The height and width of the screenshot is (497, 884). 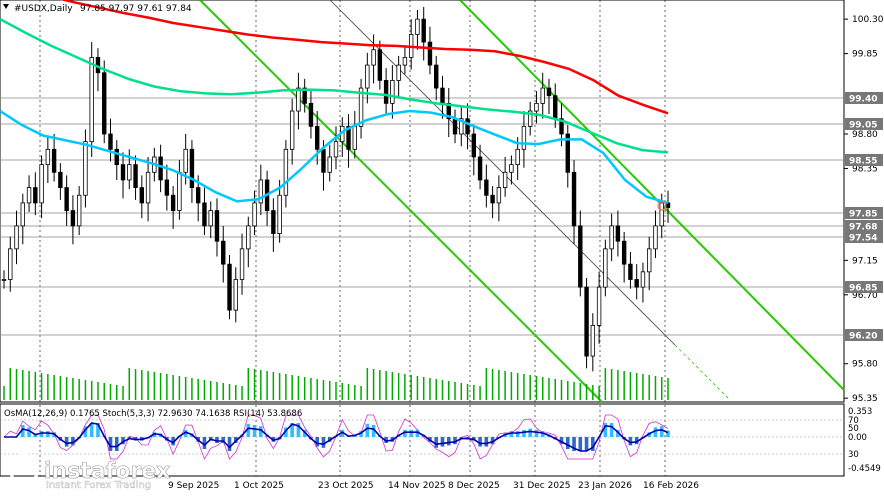 I want to click on indicator-tick-label: 0.353, so click(x=860, y=412).